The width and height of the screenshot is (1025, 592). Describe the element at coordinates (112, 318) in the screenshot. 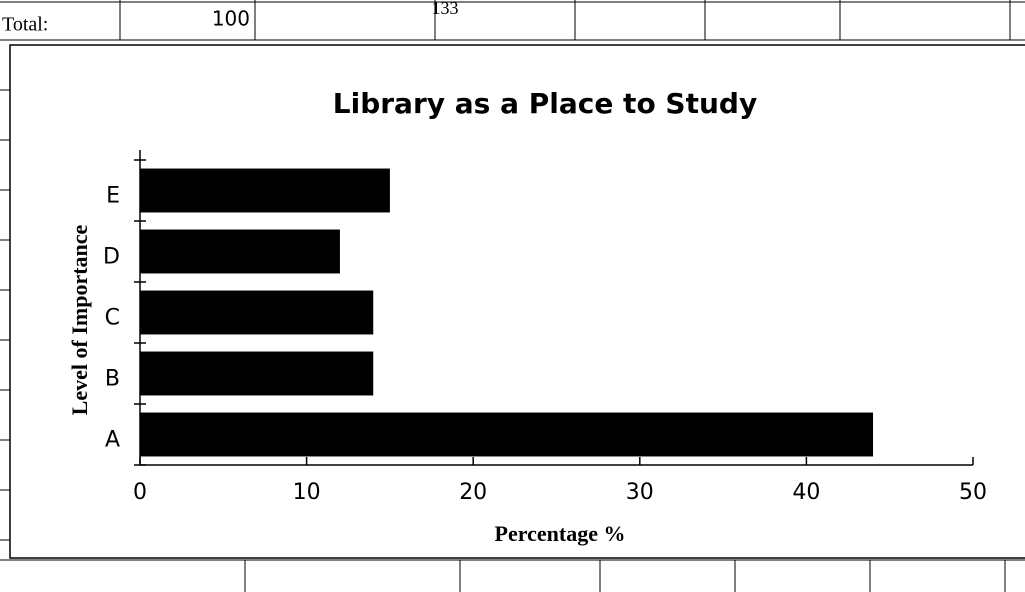

I see `y-tick-label: C` at that location.